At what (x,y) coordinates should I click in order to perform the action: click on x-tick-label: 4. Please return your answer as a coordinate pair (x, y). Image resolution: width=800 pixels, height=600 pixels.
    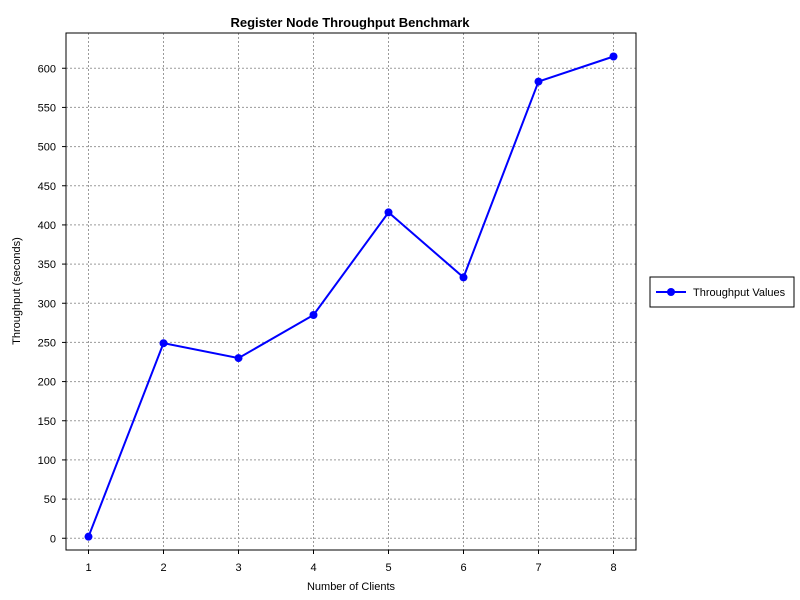
    Looking at the image, I should click on (313, 568).